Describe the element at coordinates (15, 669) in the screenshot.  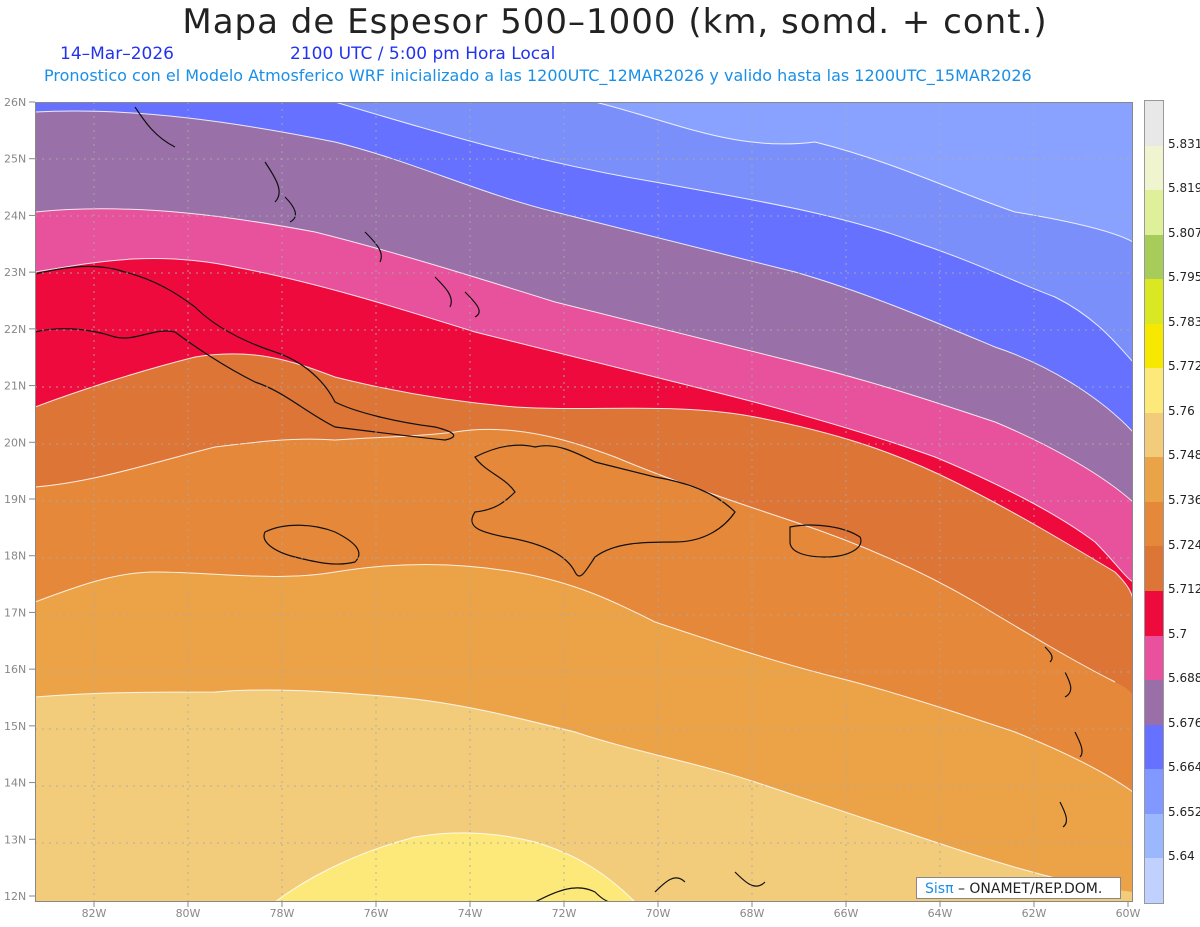
I see `lat-label: 16N` at that location.